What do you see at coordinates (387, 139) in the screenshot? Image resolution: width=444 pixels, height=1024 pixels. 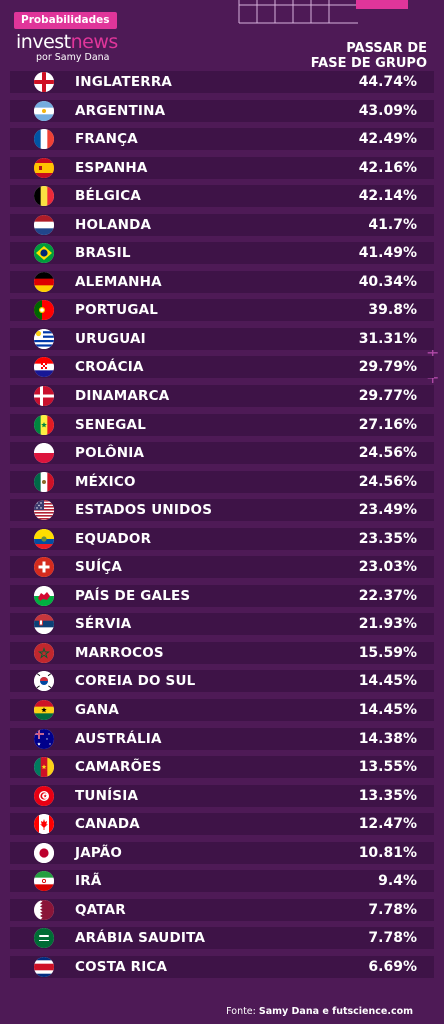 I see `probability-value: 42.49%` at bounding box center [387, 139].